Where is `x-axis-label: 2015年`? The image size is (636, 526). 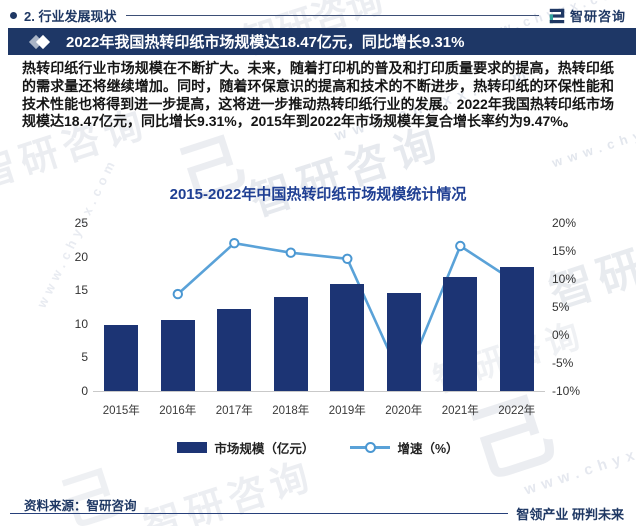 x-axis-label: 2015年 is located at coordinates (121, 411).